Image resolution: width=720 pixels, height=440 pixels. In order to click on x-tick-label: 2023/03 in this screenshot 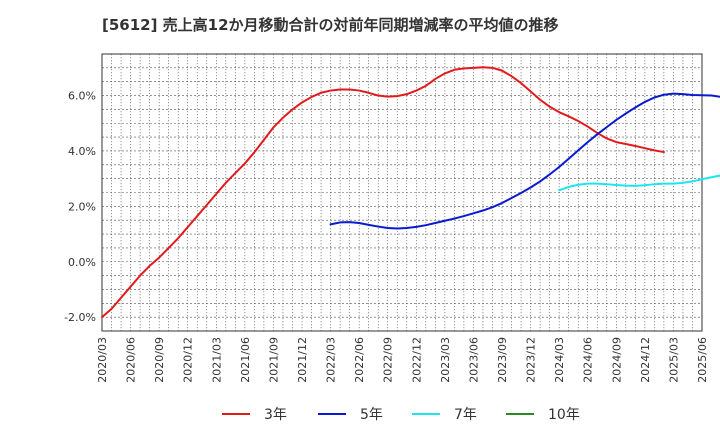, I will do `click(445, 360)`.